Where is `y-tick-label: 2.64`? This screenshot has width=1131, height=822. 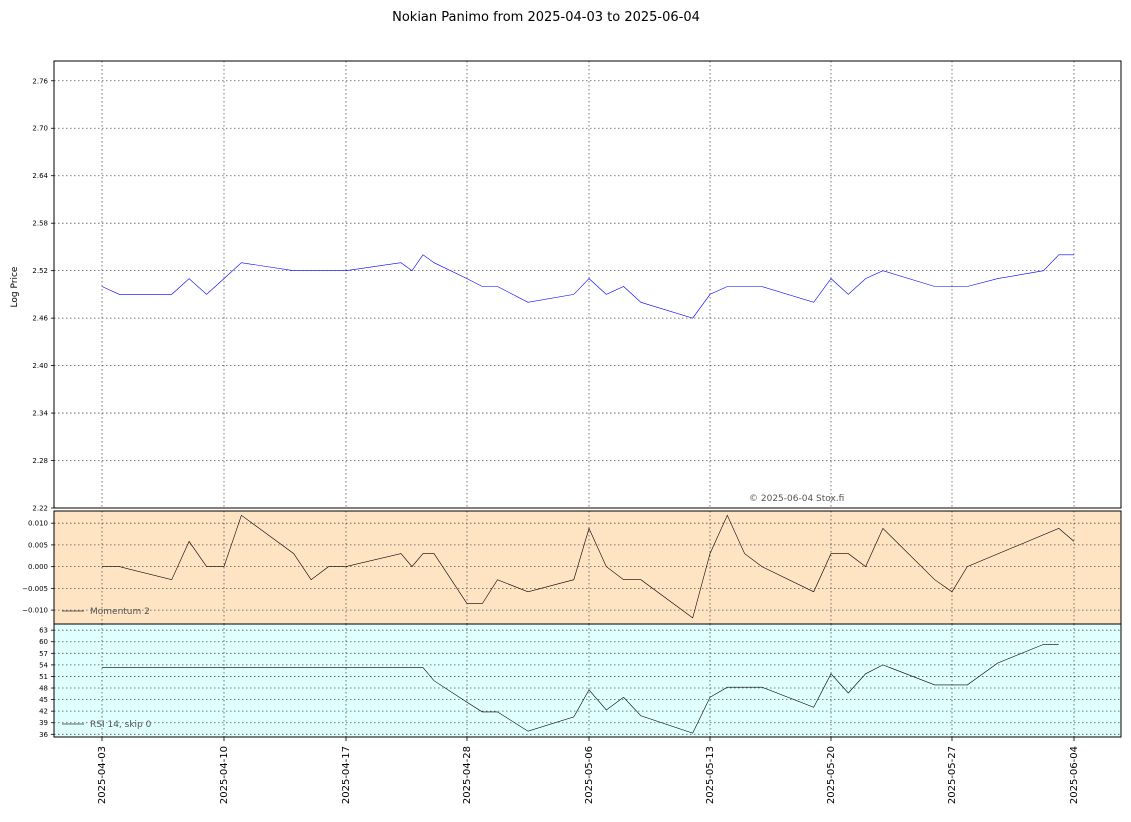 y-tick-label: 2.64 is located at coordinates (40, 176).